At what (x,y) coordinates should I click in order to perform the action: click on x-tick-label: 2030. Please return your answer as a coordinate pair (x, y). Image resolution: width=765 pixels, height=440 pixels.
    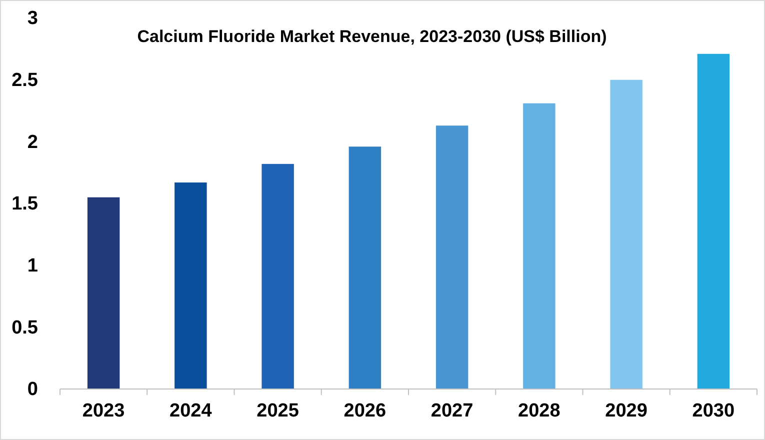
    Looking at the image, I should click on (713, 411).